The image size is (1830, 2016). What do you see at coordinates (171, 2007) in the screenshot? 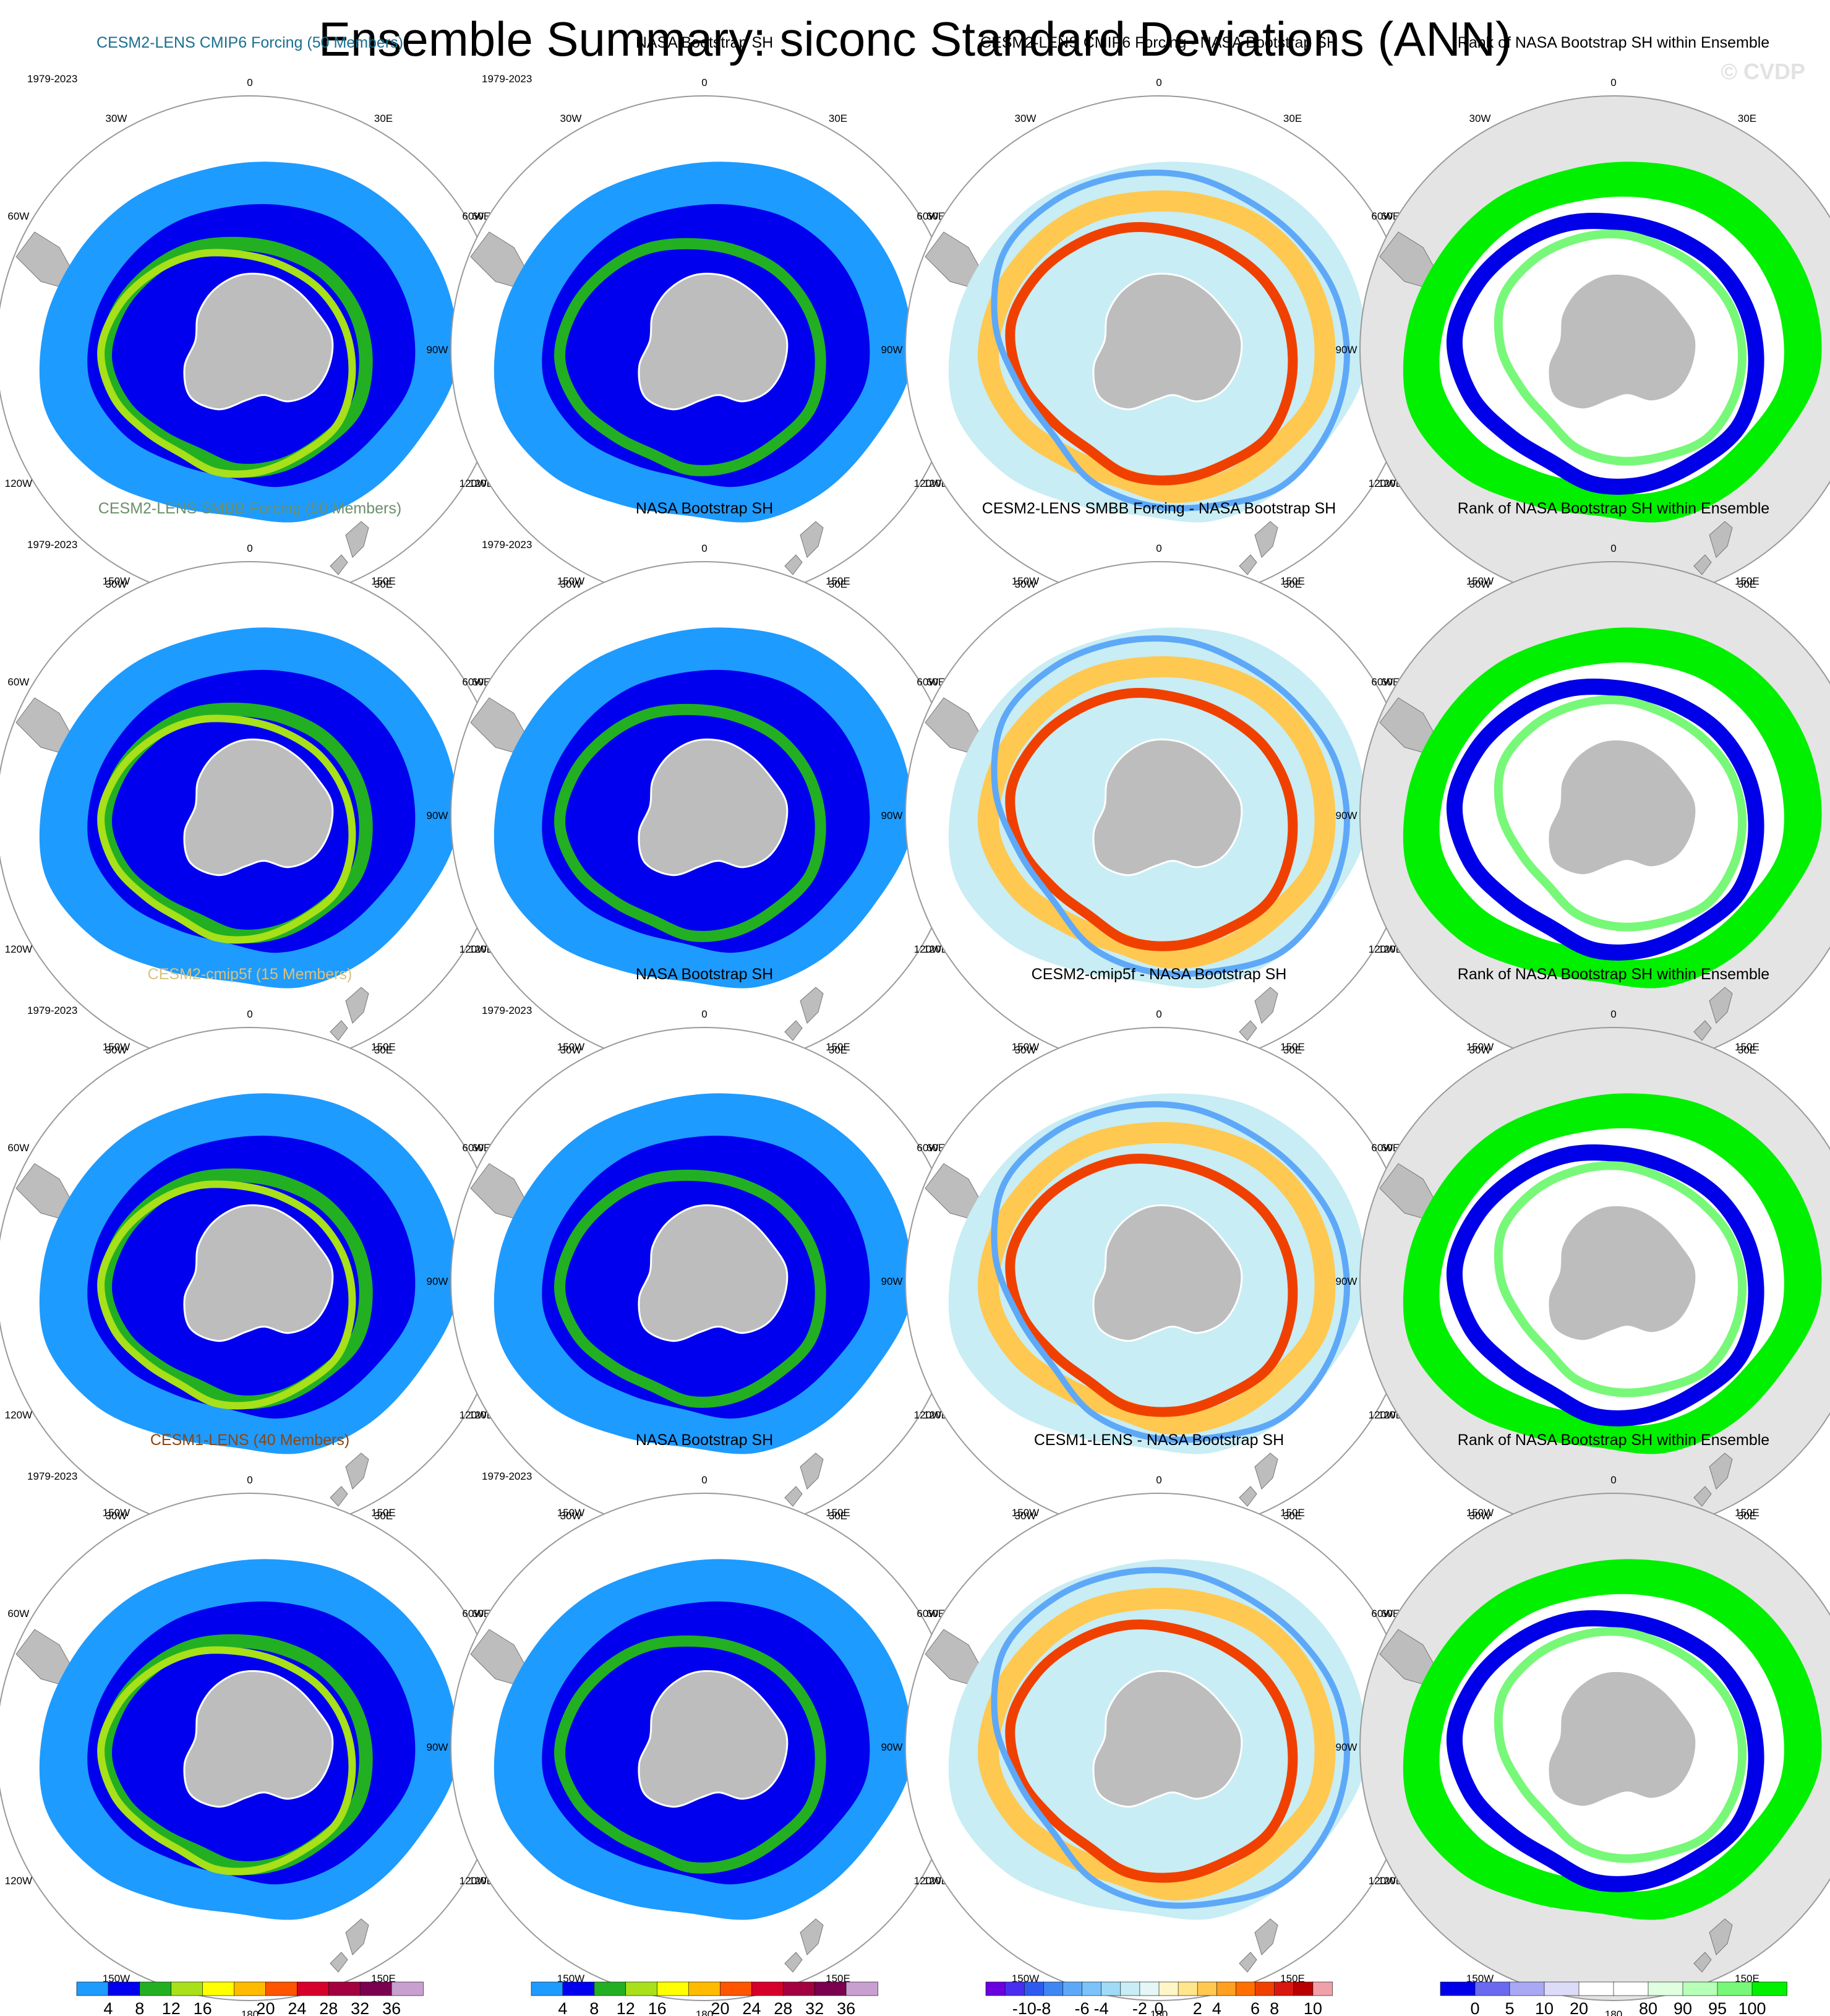
I see `colorbar-tick-label: 12` at bounding box center [171, 2007].